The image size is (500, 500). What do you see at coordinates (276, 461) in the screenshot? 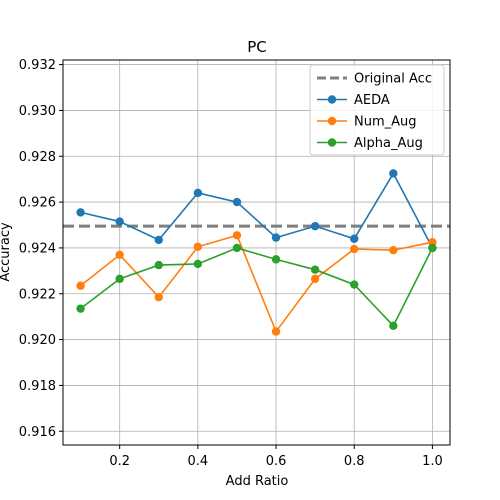
I see `x-tick-label: 0.6` at bounding box center [276, 461].